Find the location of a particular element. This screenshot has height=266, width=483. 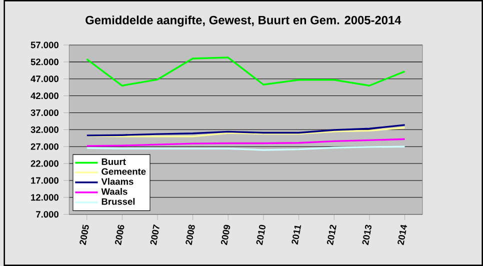

legend-label: Gemeente is located at coordinates (124, 171).